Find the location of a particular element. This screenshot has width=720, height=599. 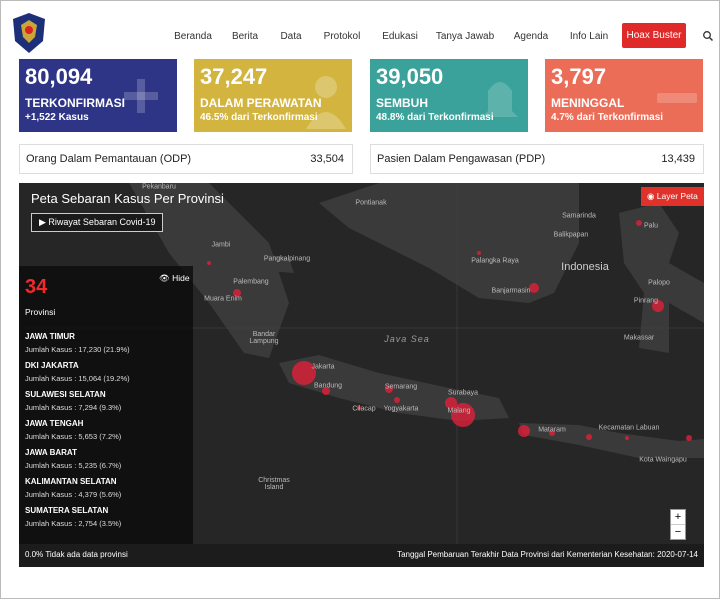

province-cases: Jumlah Kasus : 4,379 (5.6%) is located at coordinates (73, 494).